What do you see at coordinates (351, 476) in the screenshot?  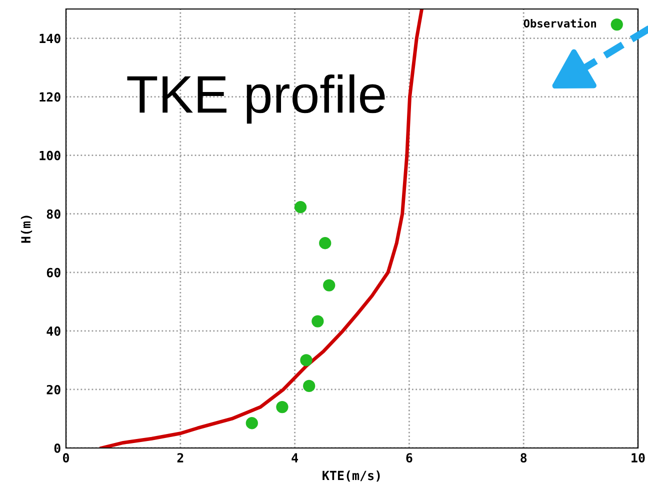 I see `x-axis-title: KTE(m/s)` at bounding box center [351, 476].